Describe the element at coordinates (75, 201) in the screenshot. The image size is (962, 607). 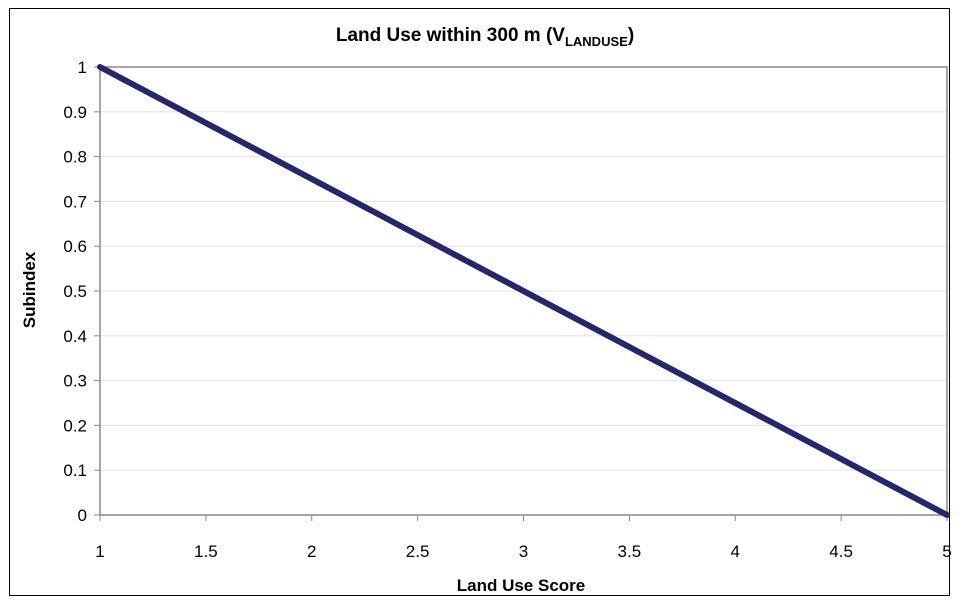
I see `y-tick-label: 0.7` at that location.